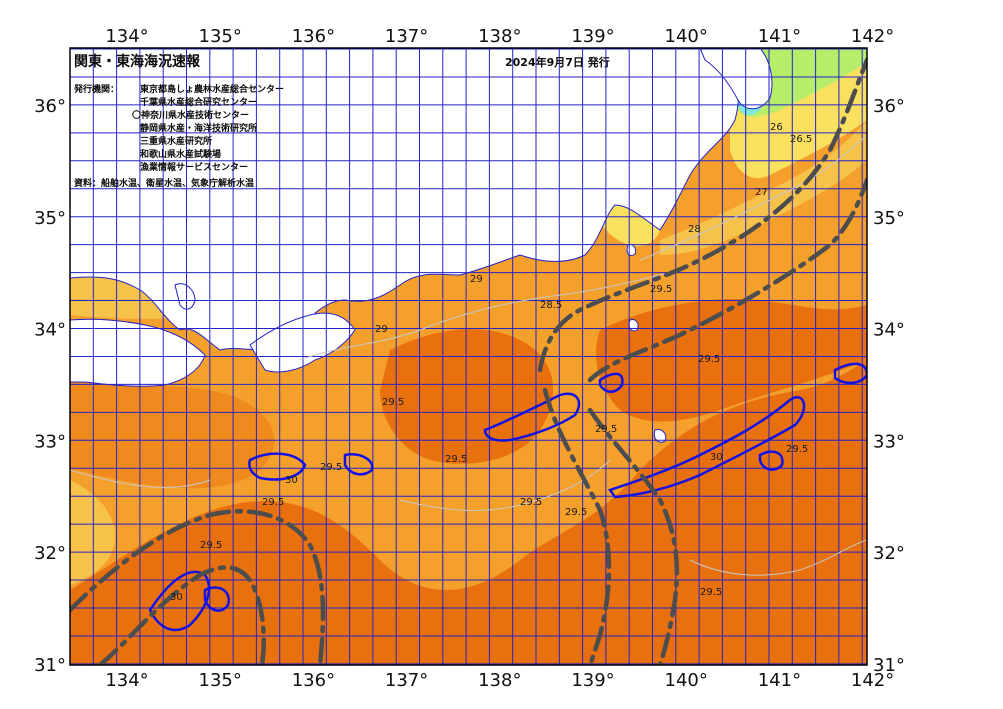  What do you see at coordinates (212, 89) in the screenshot?
I see `issuer-item: 東京都島しょ農林水産総合センター` at bounding box center [212, 89].